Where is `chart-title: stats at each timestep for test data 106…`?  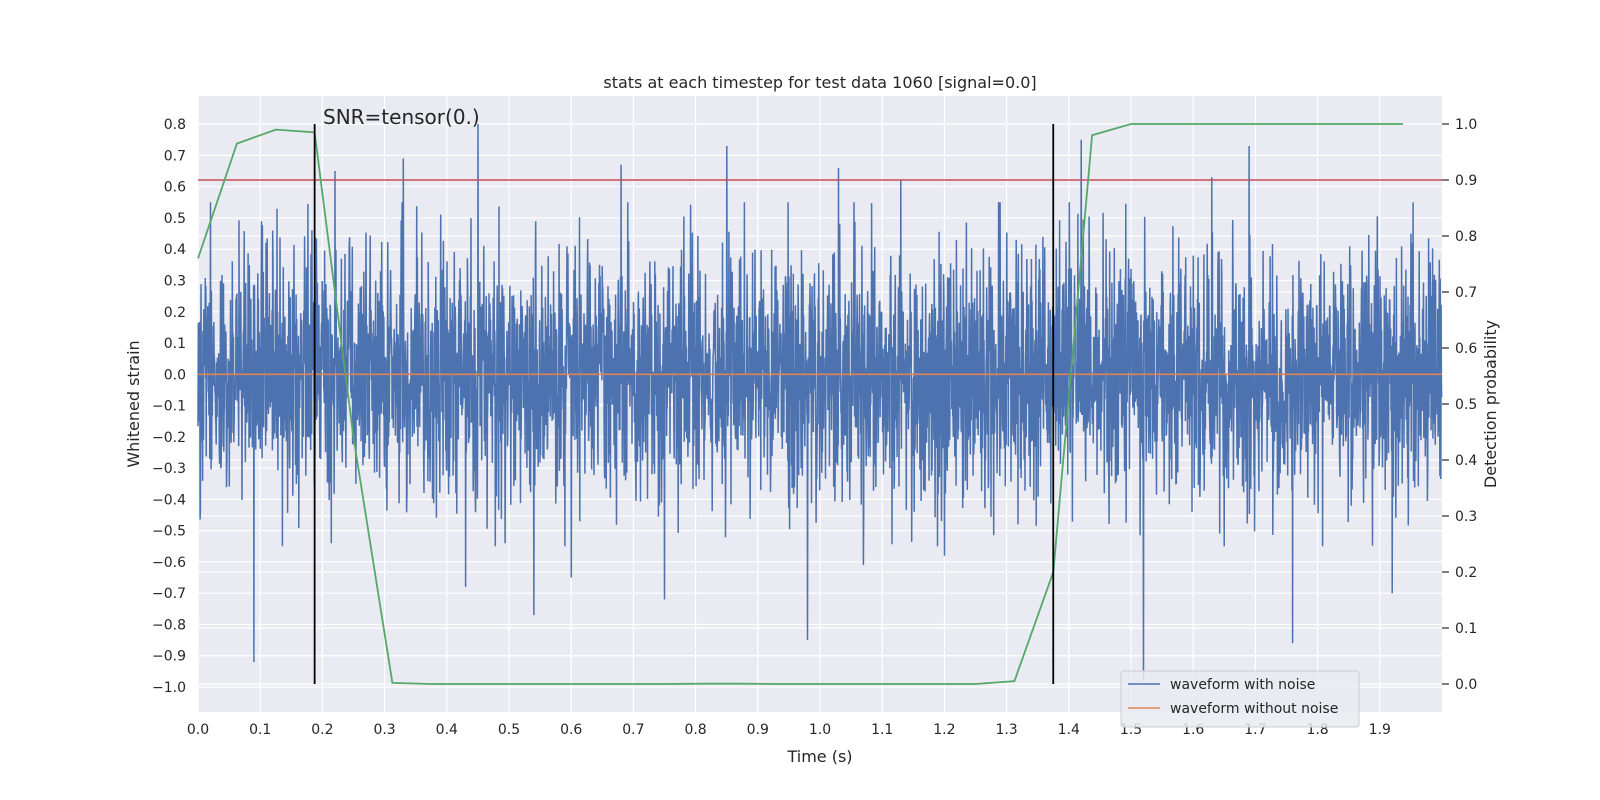
chart-title: stats at each timestep for test data 106… is located at coordinates (819, 82).